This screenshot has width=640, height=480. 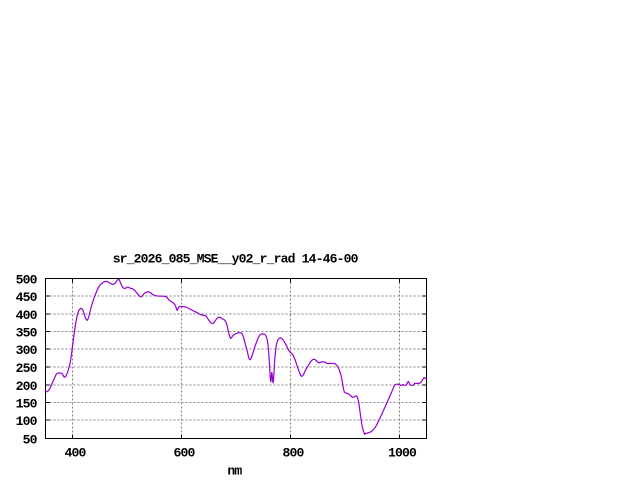 What do you see at coordinates (27, 386) in the screenshot?
I see `svg-text: 200` at bounding box center [27, 386].